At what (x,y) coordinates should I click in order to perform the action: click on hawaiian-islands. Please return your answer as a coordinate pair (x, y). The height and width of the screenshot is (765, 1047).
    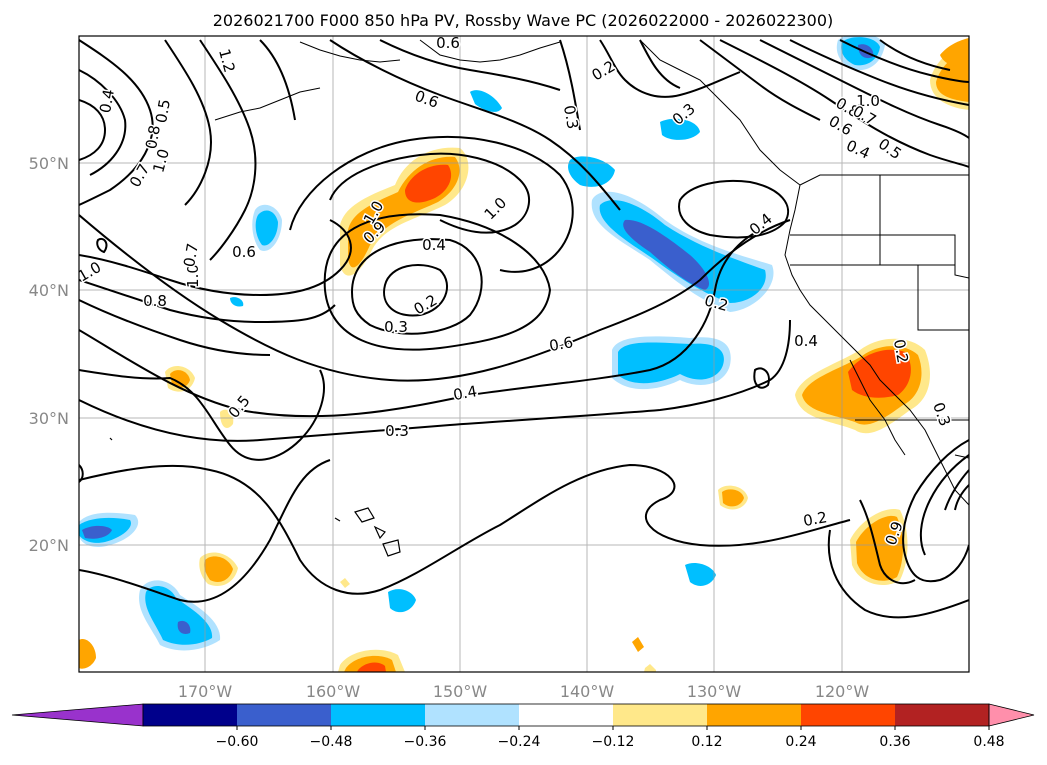
    Looking at the image, I should click on (255, 497).